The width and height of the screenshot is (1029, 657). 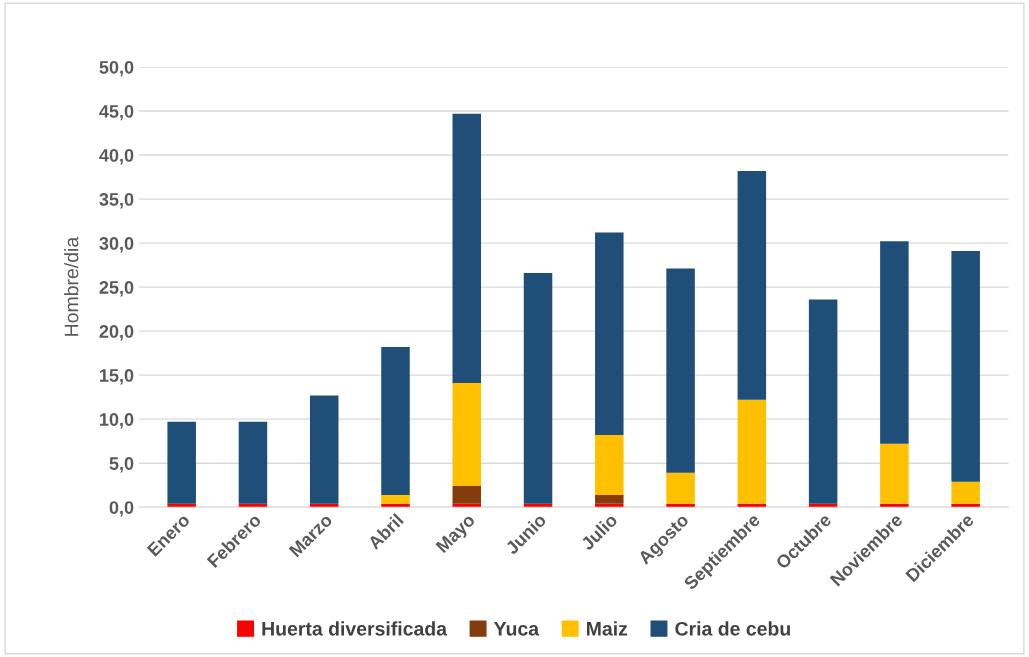 I want to click on y-tick-label: 5,0, so click(x=121, y=465).